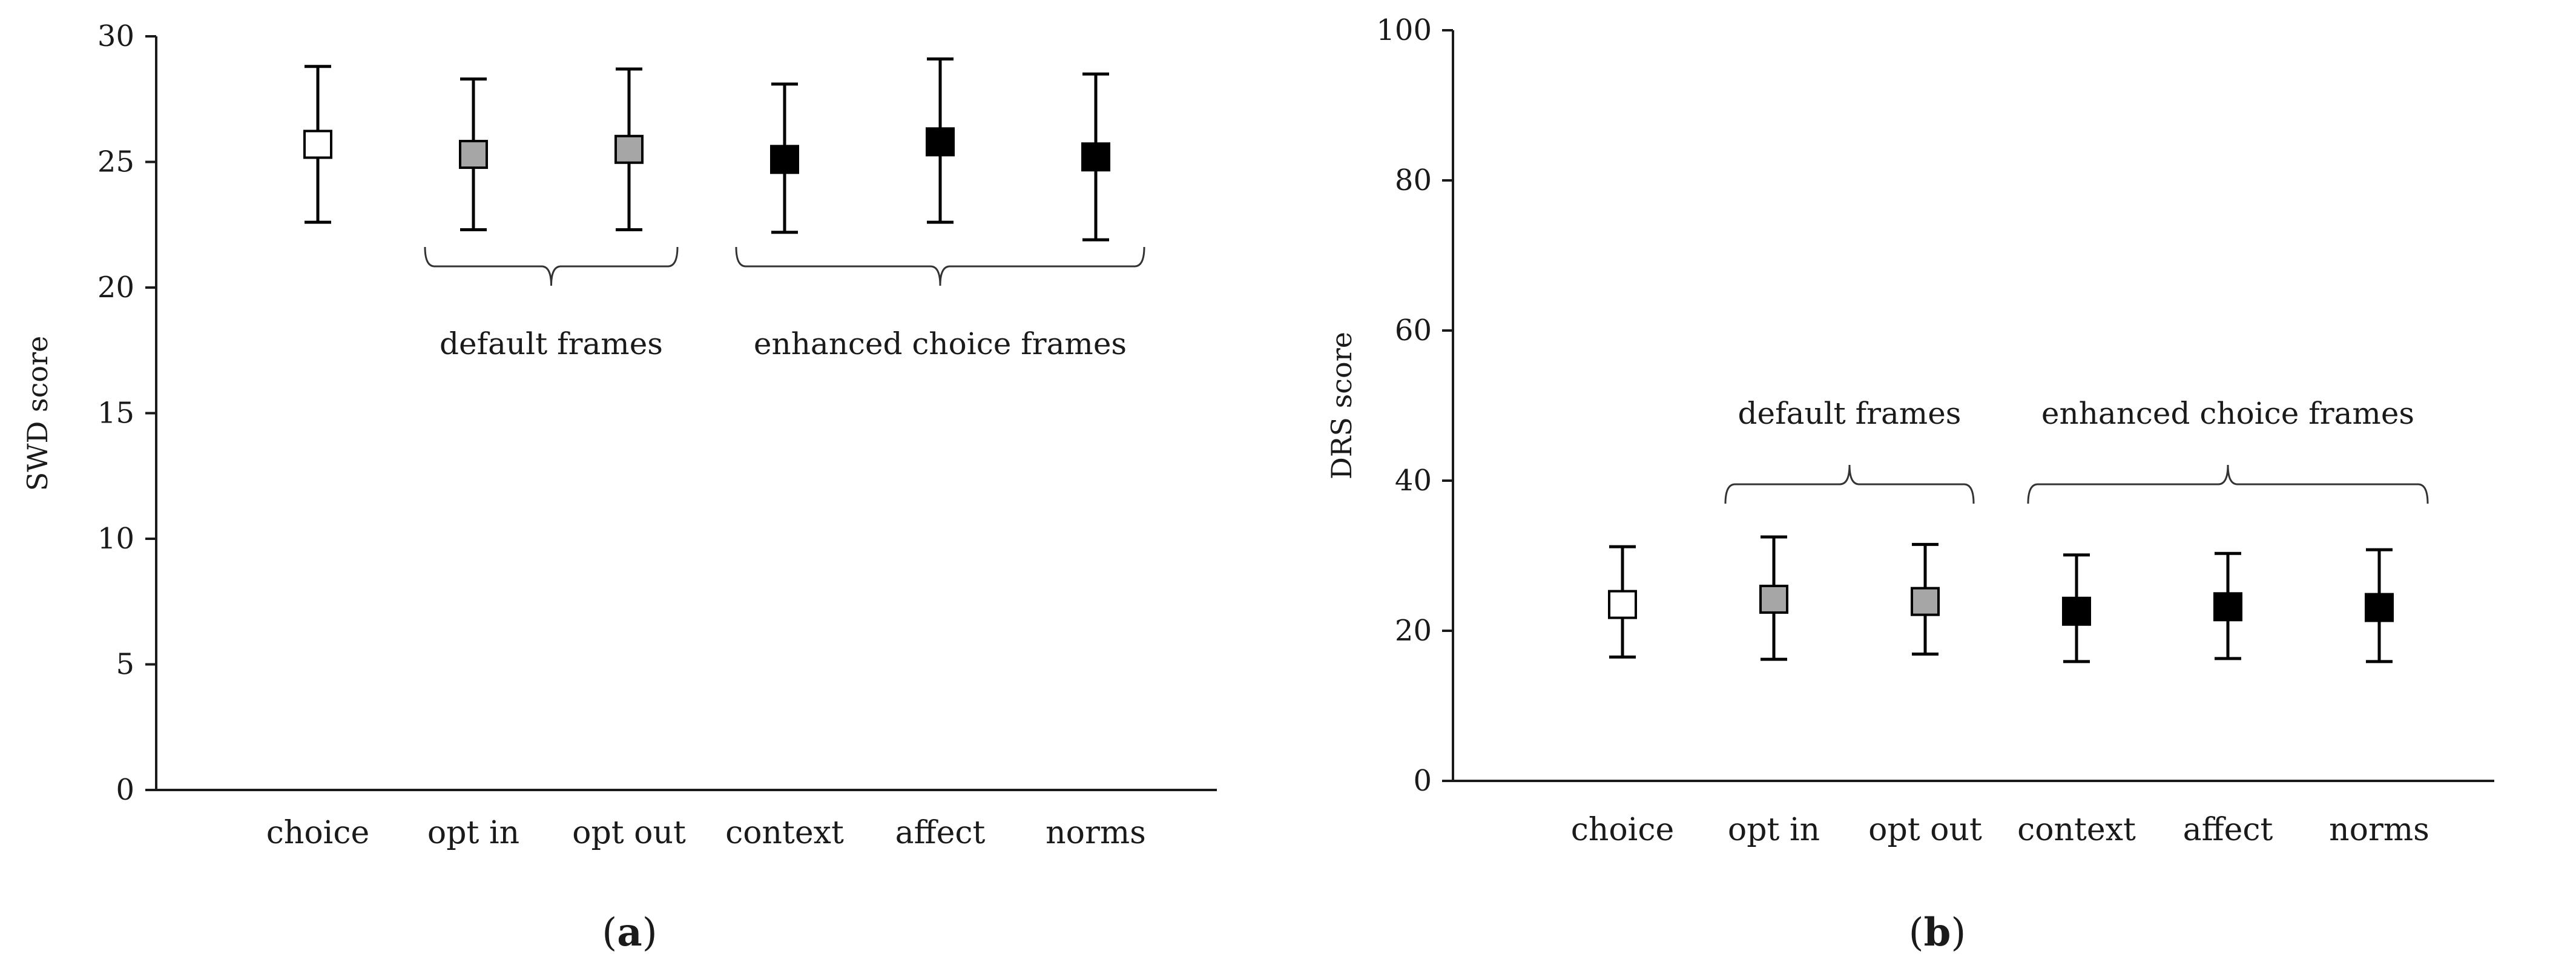 The height and width of the screenshot is (974, 2576). What do you see at coordinates (125, 665) in the screenshot?
I see `y-tick-label: 5` at bounding box center [125, 665].